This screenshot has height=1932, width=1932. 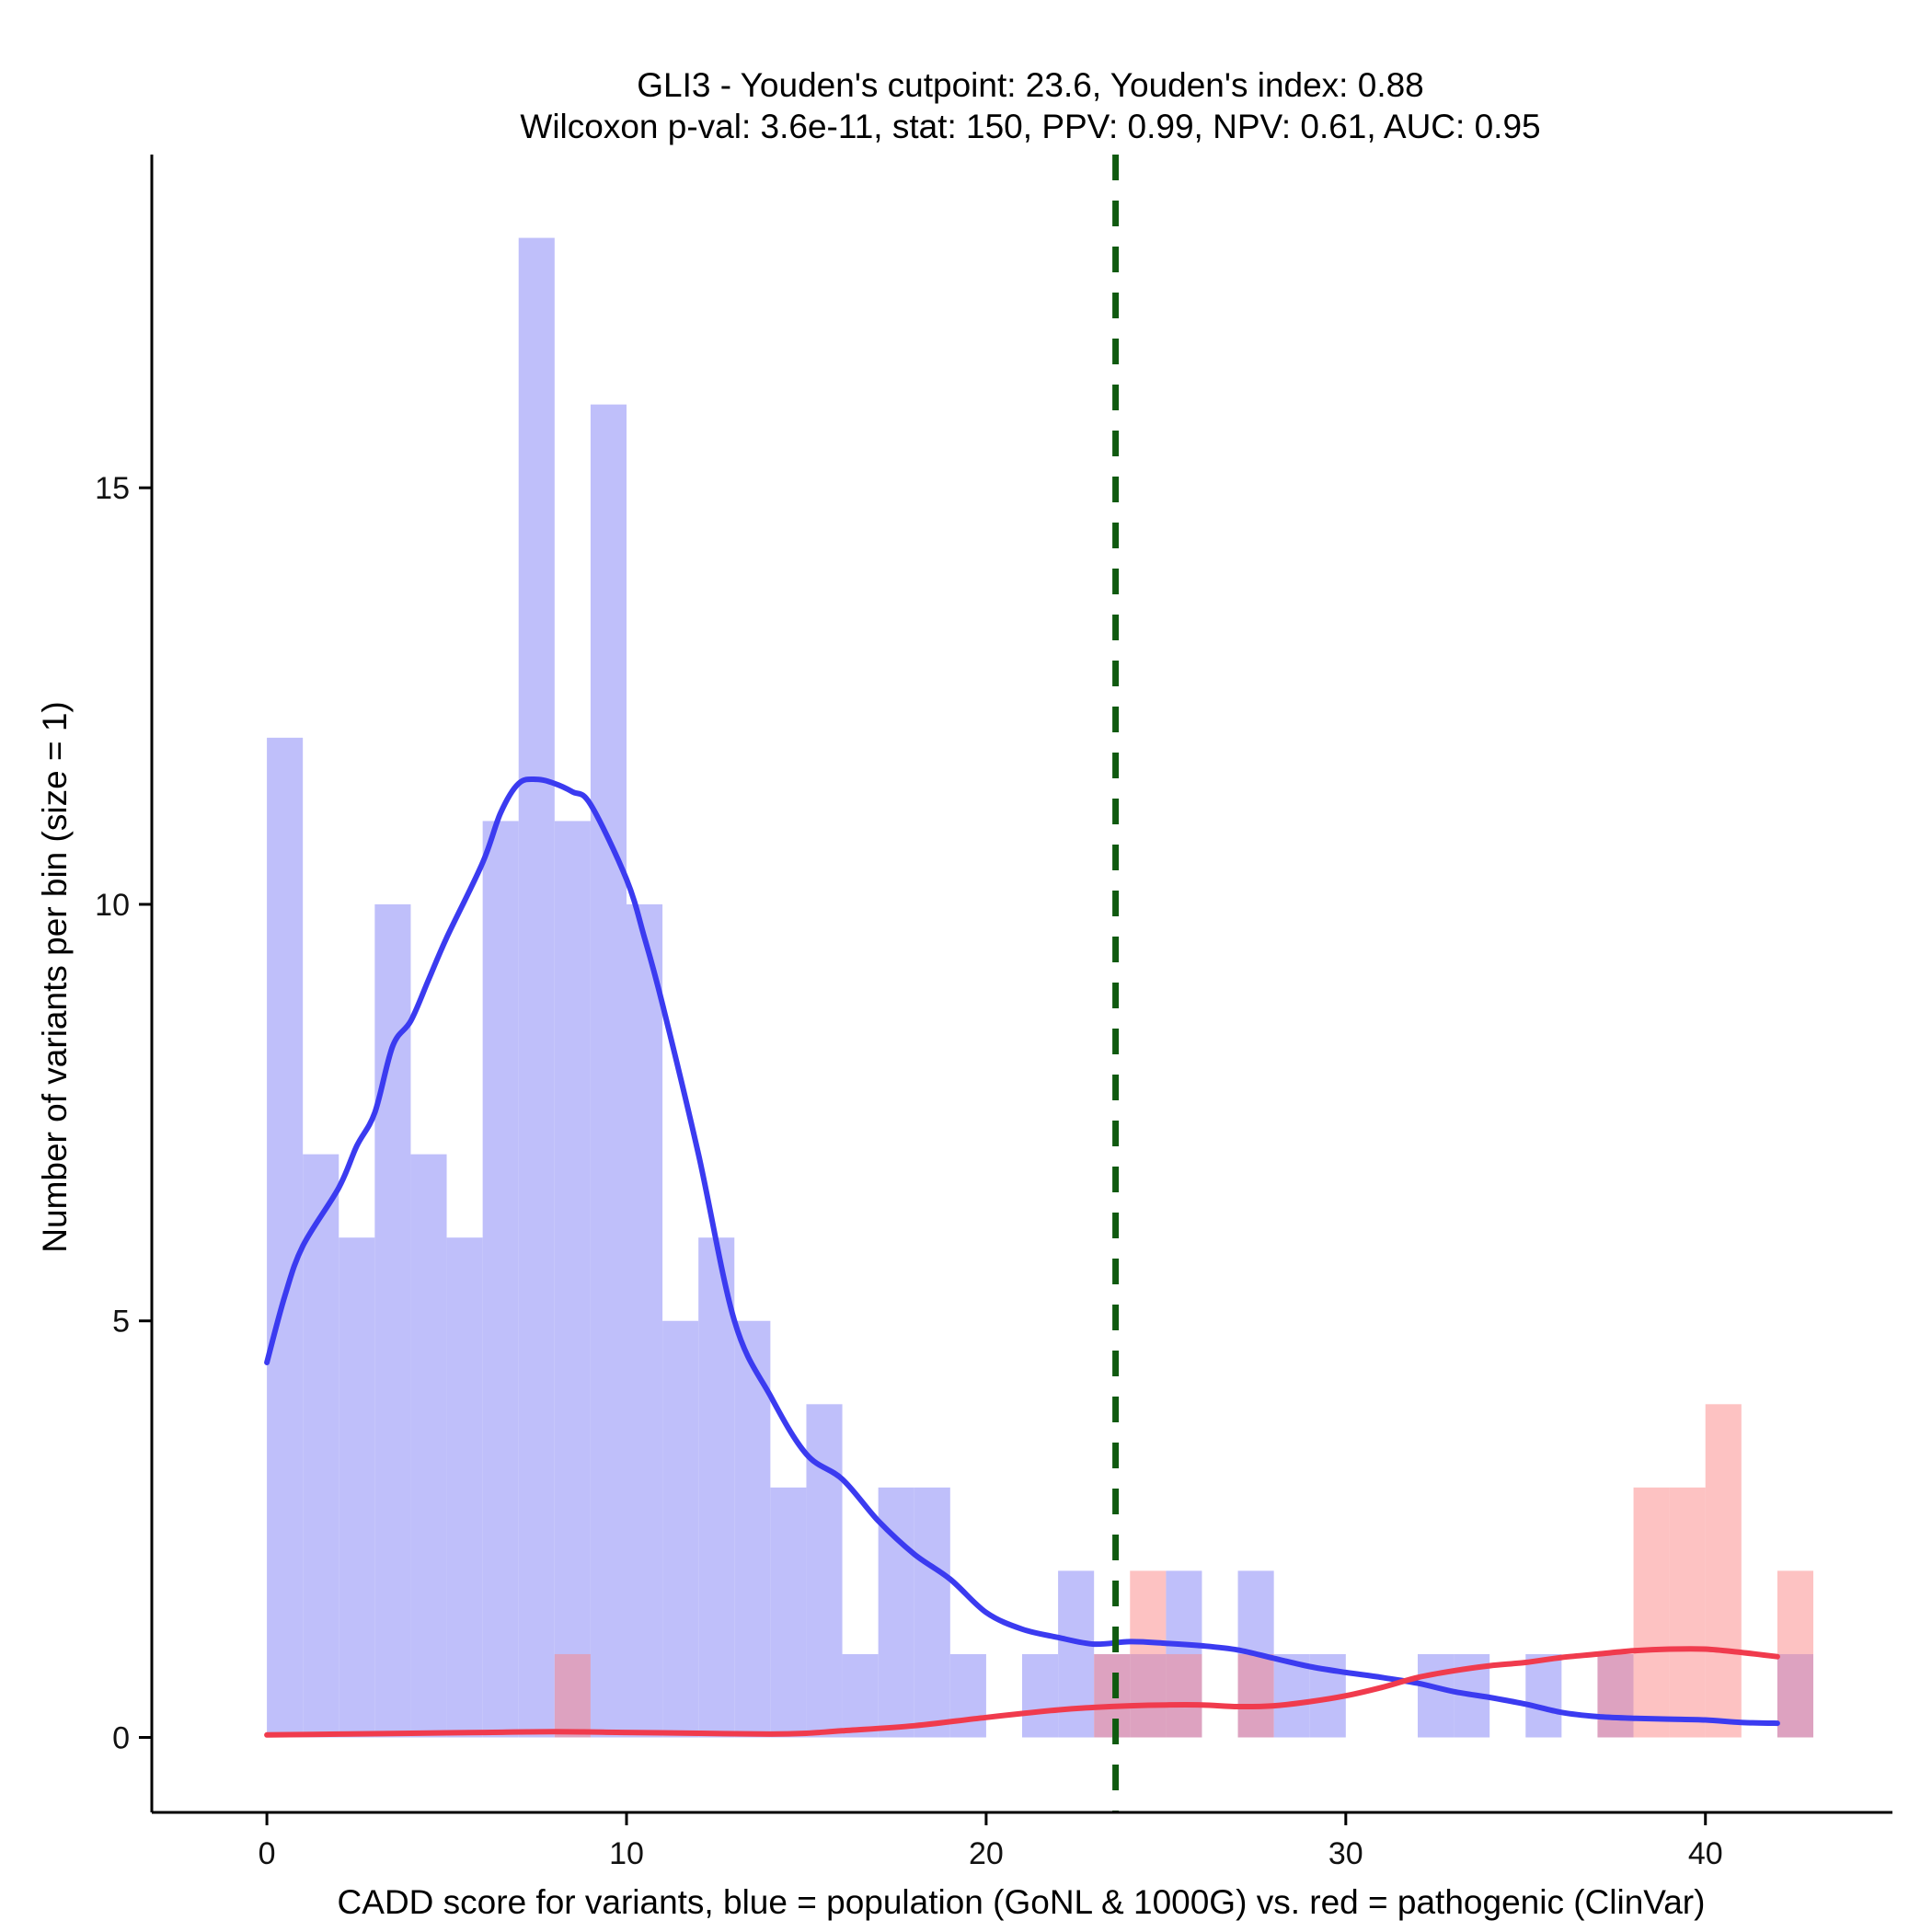 I want to click on y-tick-label: 15, so click(x=112, y=488).